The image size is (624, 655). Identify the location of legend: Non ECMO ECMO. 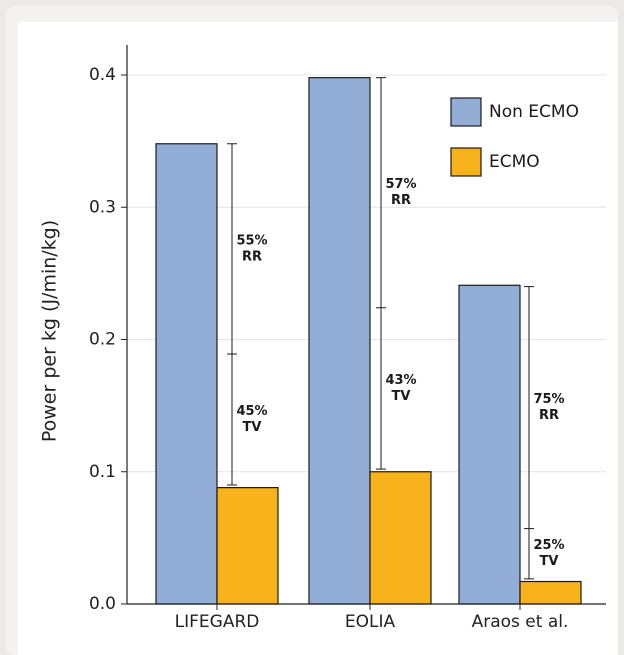
(514, 137).